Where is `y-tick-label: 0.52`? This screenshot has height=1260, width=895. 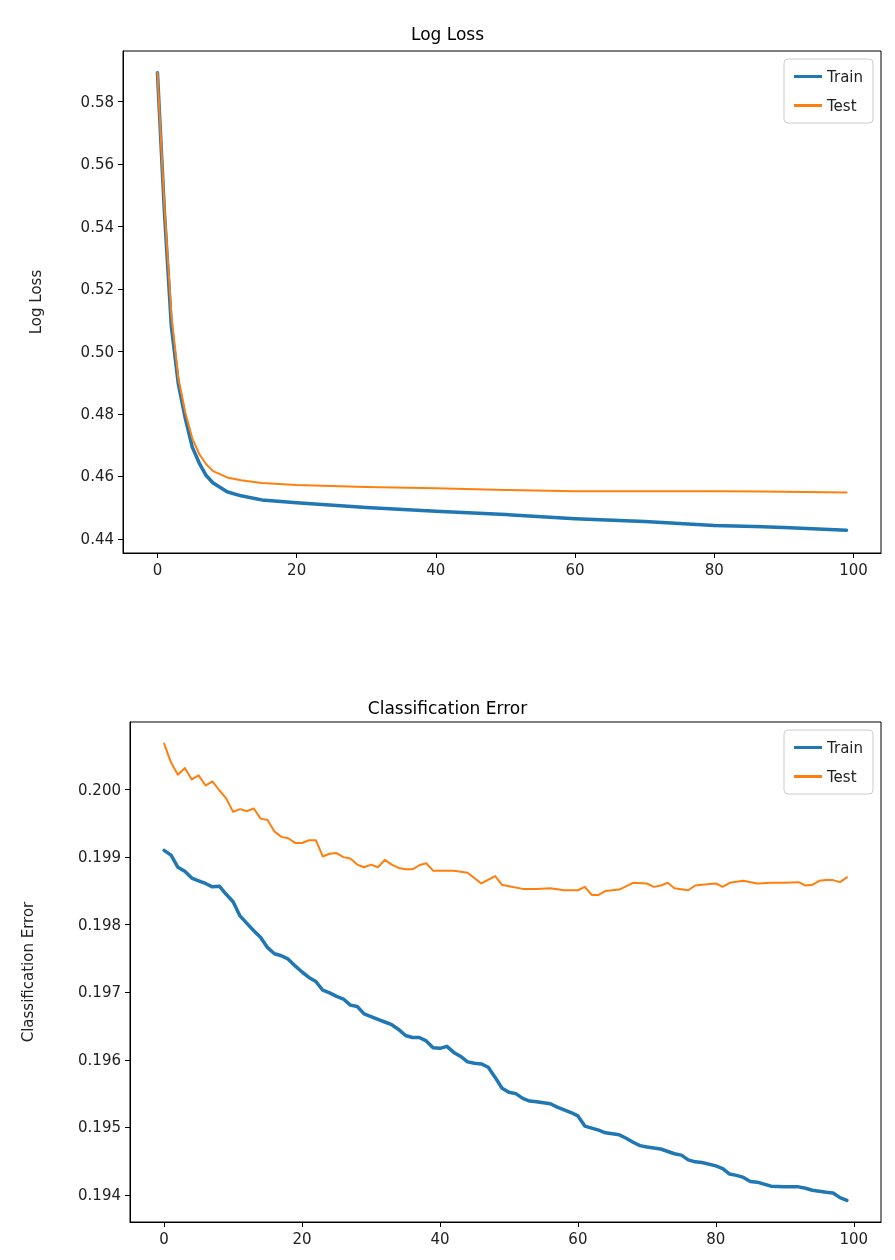 y-tick-label: 0.52 is located at coordinates (97, 289).